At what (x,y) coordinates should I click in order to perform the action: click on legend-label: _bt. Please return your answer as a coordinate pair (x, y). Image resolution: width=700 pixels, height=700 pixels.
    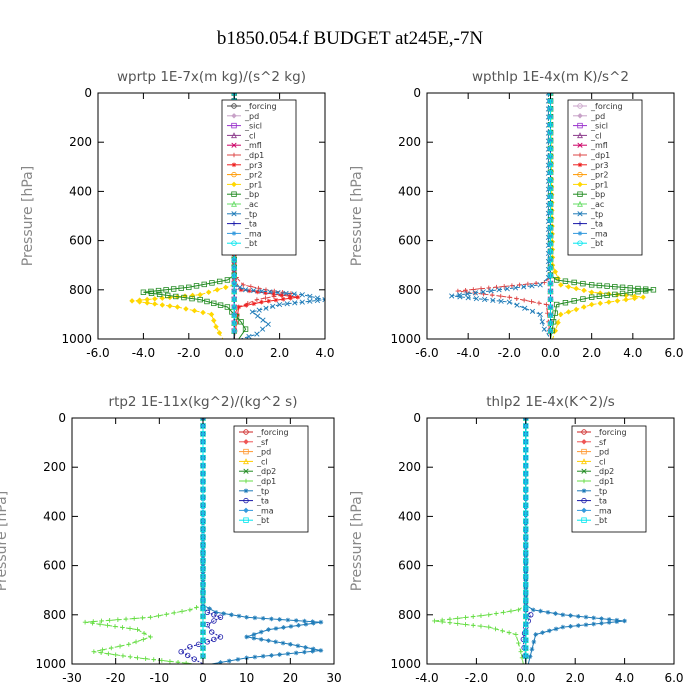
    Looking at the image, I should click on (600, 520).